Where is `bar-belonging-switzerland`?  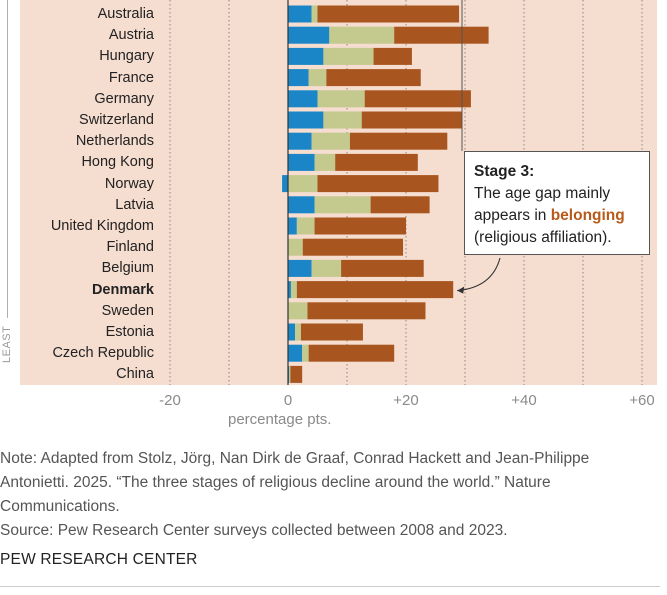 bar-belonging-switzerland is located at coordinates (412, 120).